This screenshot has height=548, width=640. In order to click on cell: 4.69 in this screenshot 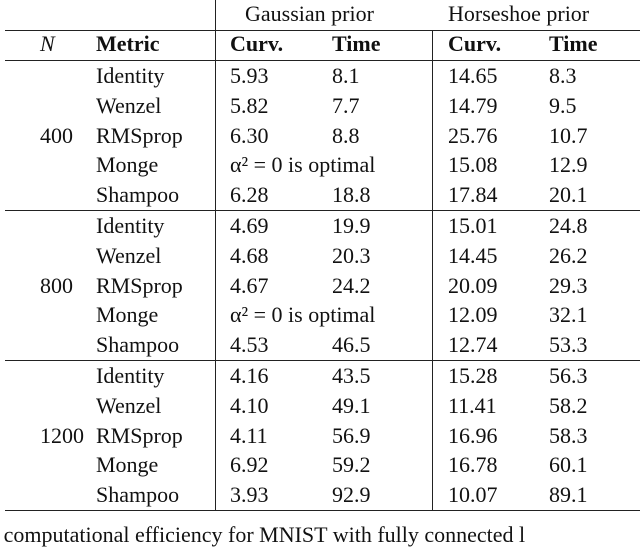, I will do `click(249, 225)`.